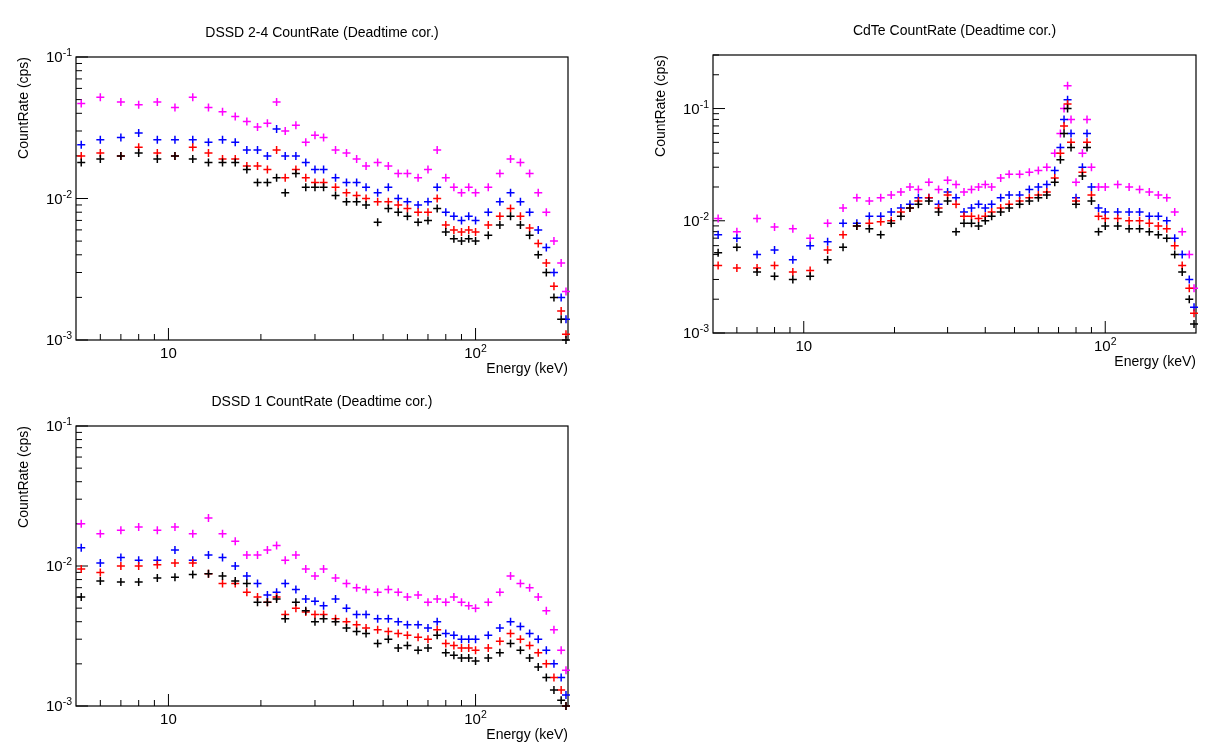 This screenshot has width=1213, height=746. What do you see at coordinates (322, 401) in the screenshot?
I see `chart-title: DSSD 1 CountRate (Deadtime cor.)` at bounding box center [322, 401].